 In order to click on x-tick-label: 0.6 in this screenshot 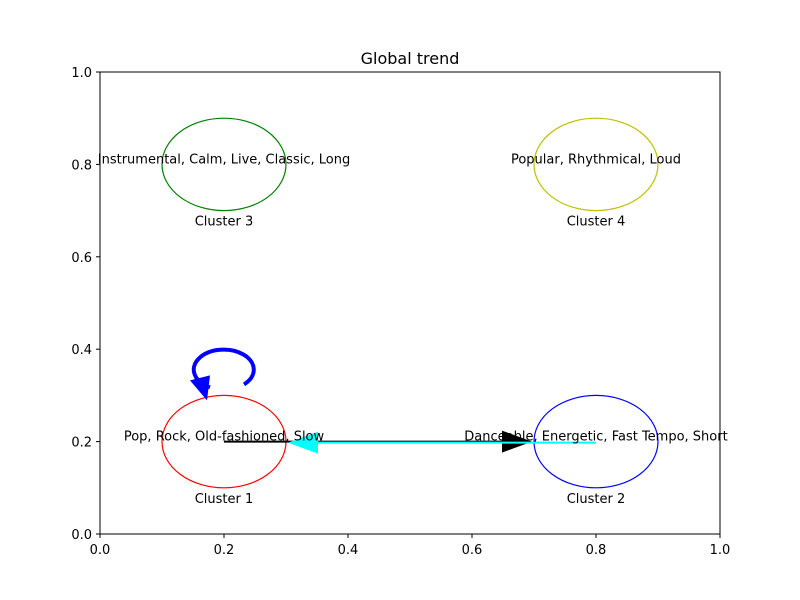, I will do `click(472, 550)`.